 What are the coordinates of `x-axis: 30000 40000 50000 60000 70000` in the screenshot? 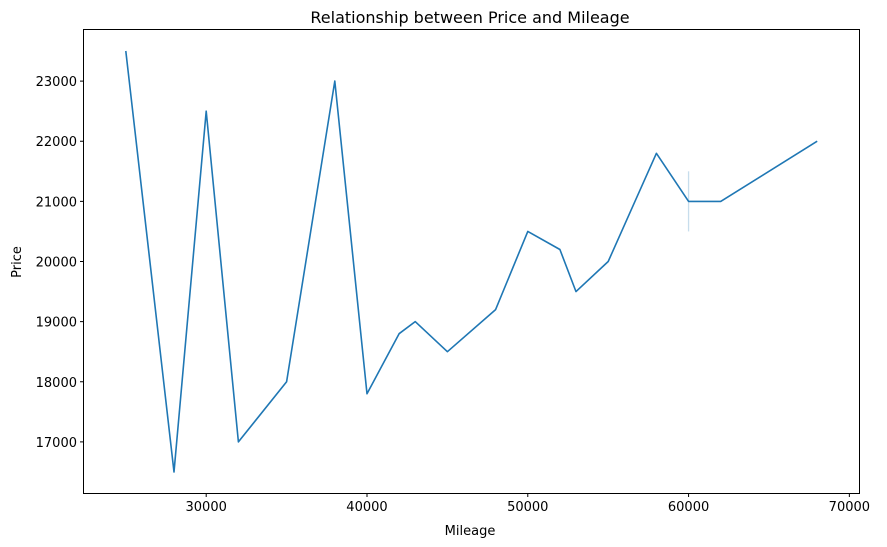 It's located at (528, 504).